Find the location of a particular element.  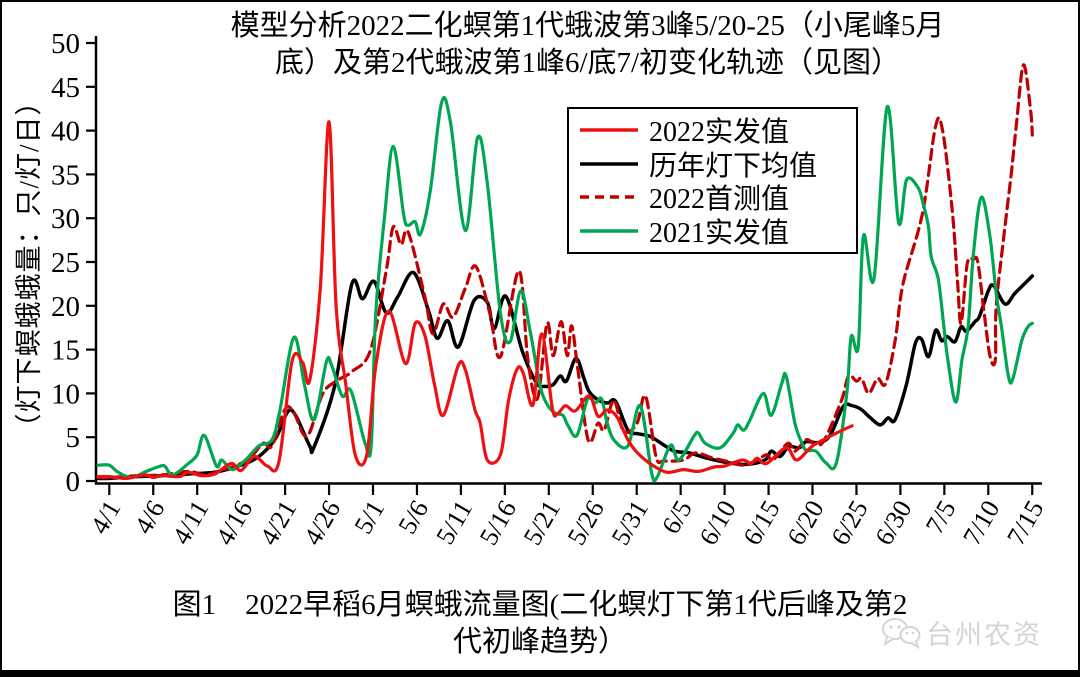

x-tick-label: 4/16 is located at coordinates (234, 523).